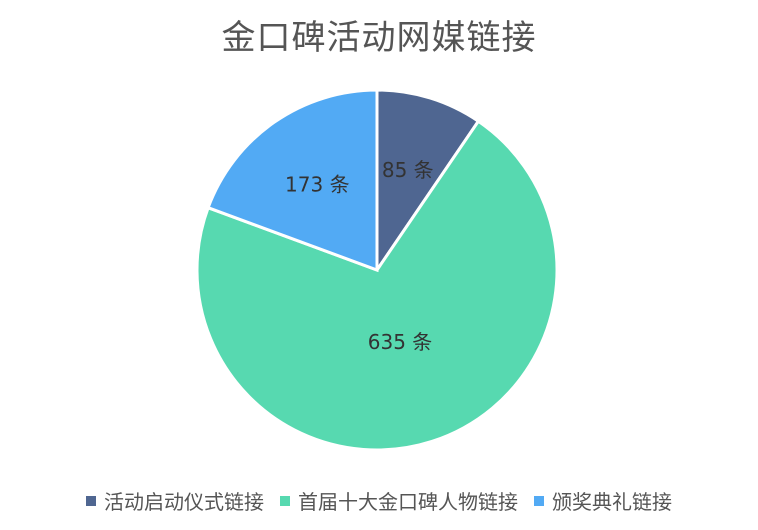  What do you see at coordinates (317, 184) in the screenshot?
I see `data-label-3: 173 条` at bounding box center [317, 184].